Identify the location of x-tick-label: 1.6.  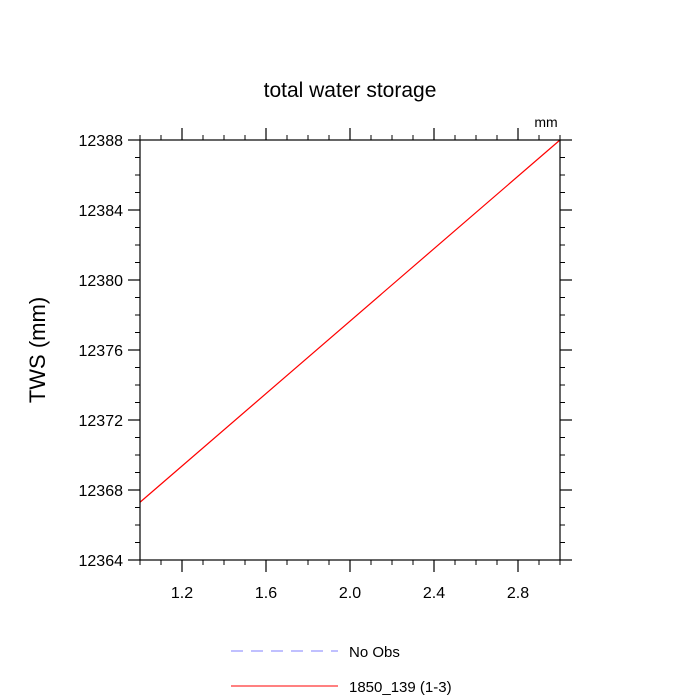
(266, 593).